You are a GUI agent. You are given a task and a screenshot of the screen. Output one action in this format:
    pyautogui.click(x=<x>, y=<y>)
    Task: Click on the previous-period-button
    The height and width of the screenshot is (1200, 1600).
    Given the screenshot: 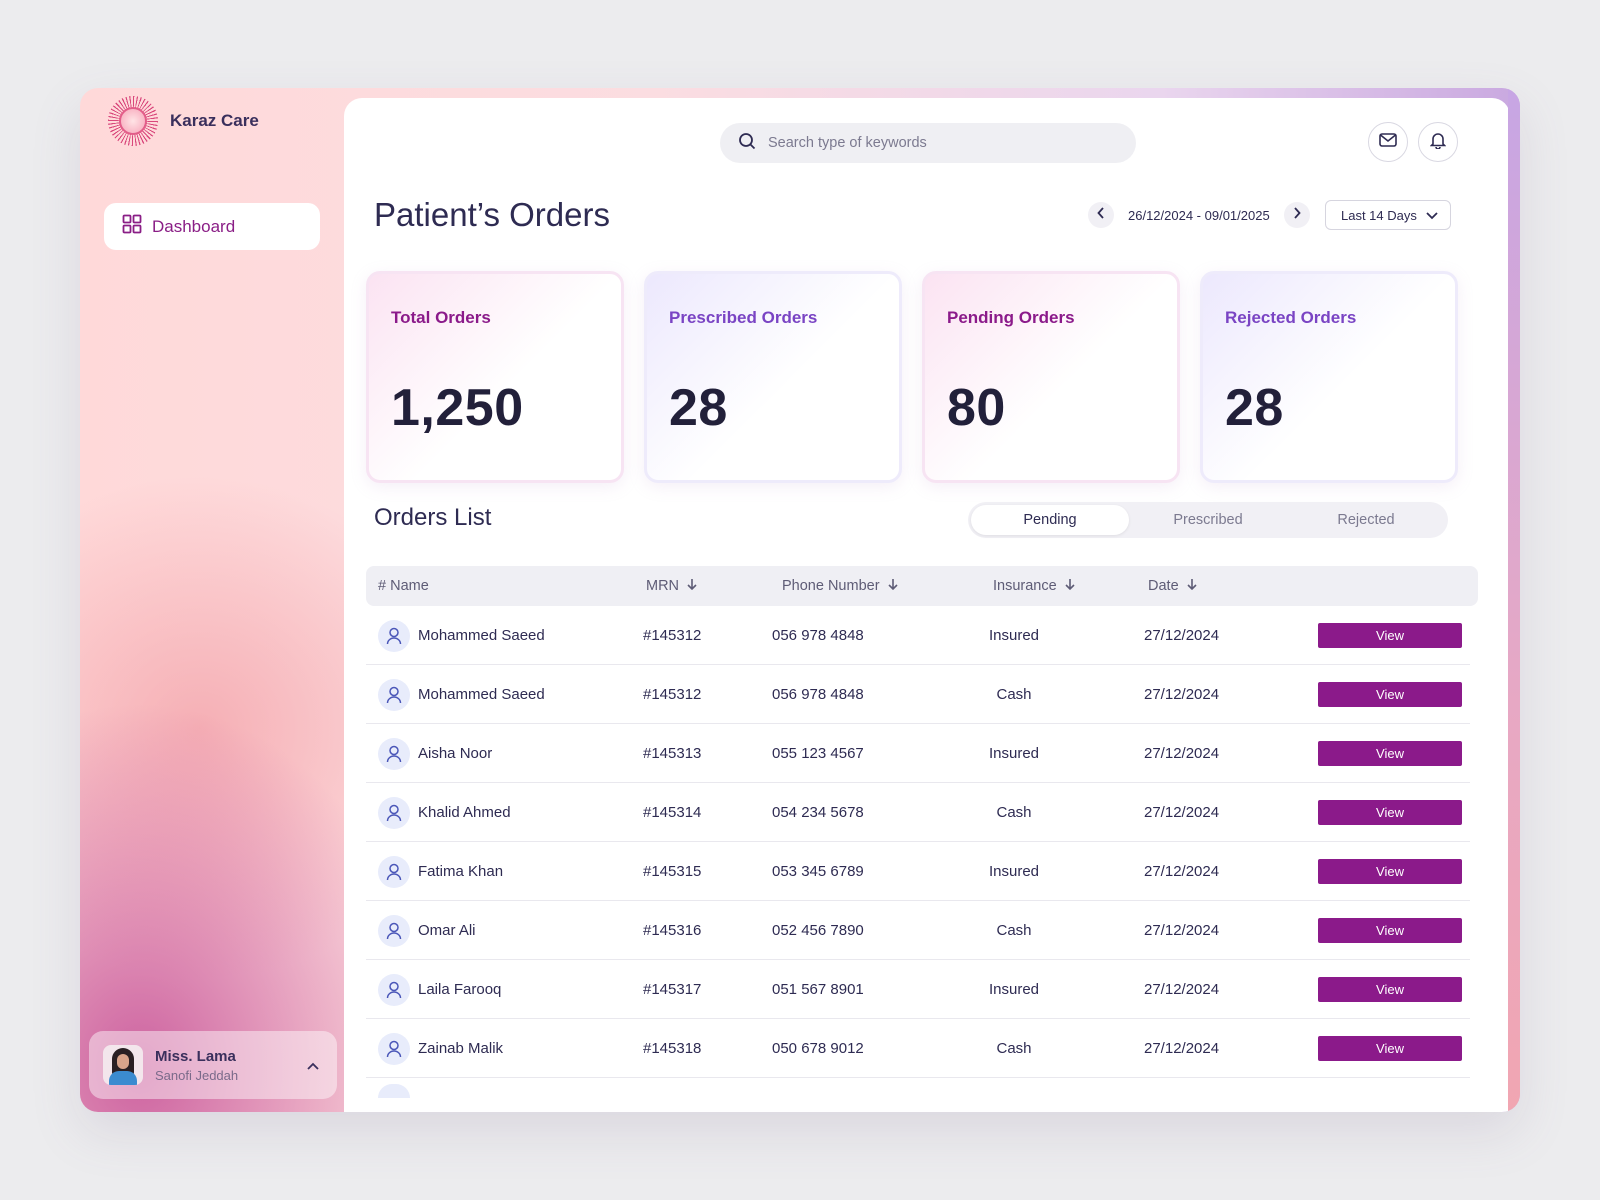 What is the action you would take?
    pyautogui.click(x=1101, y=215)
    